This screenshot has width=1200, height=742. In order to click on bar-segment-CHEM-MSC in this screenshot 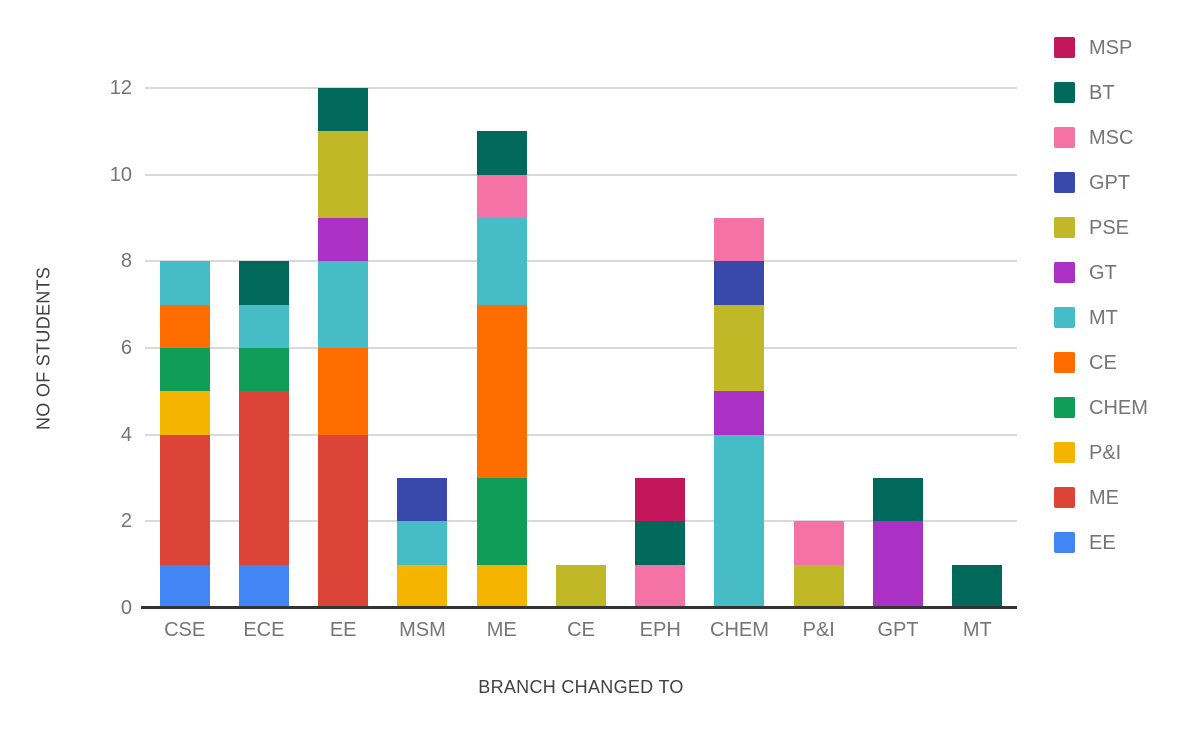, I will do `click(739, 240)`.